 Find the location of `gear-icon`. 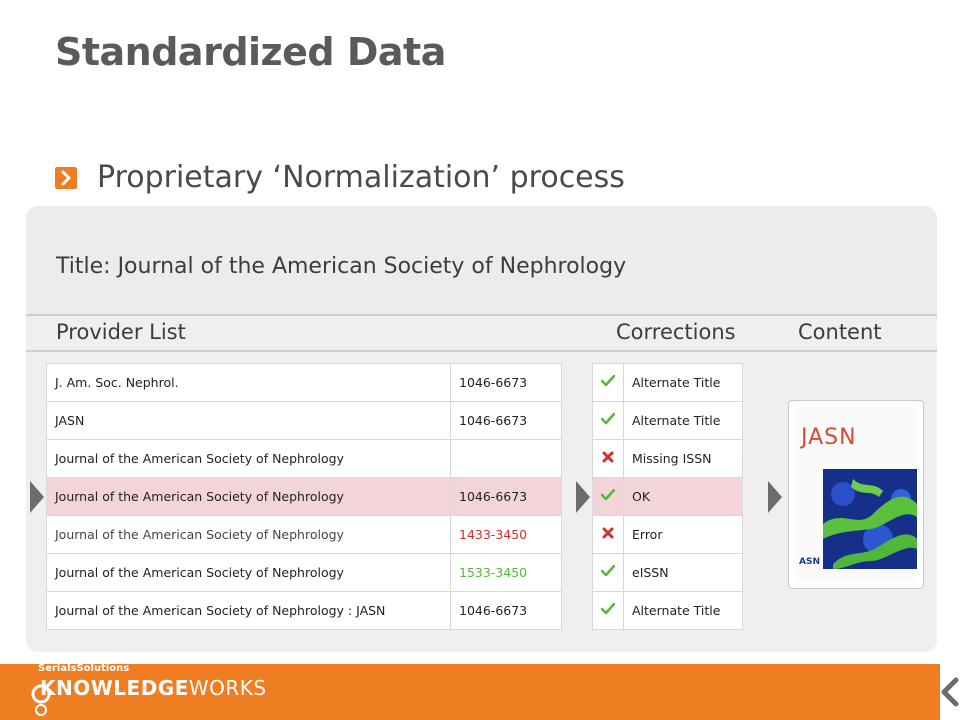

gear-icon is located at coordinates (41, 700).